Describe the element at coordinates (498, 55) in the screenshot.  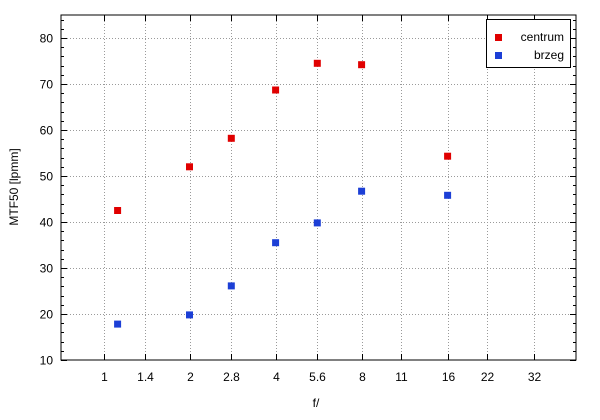
I see `legend-swatch-brzeg` at that location.